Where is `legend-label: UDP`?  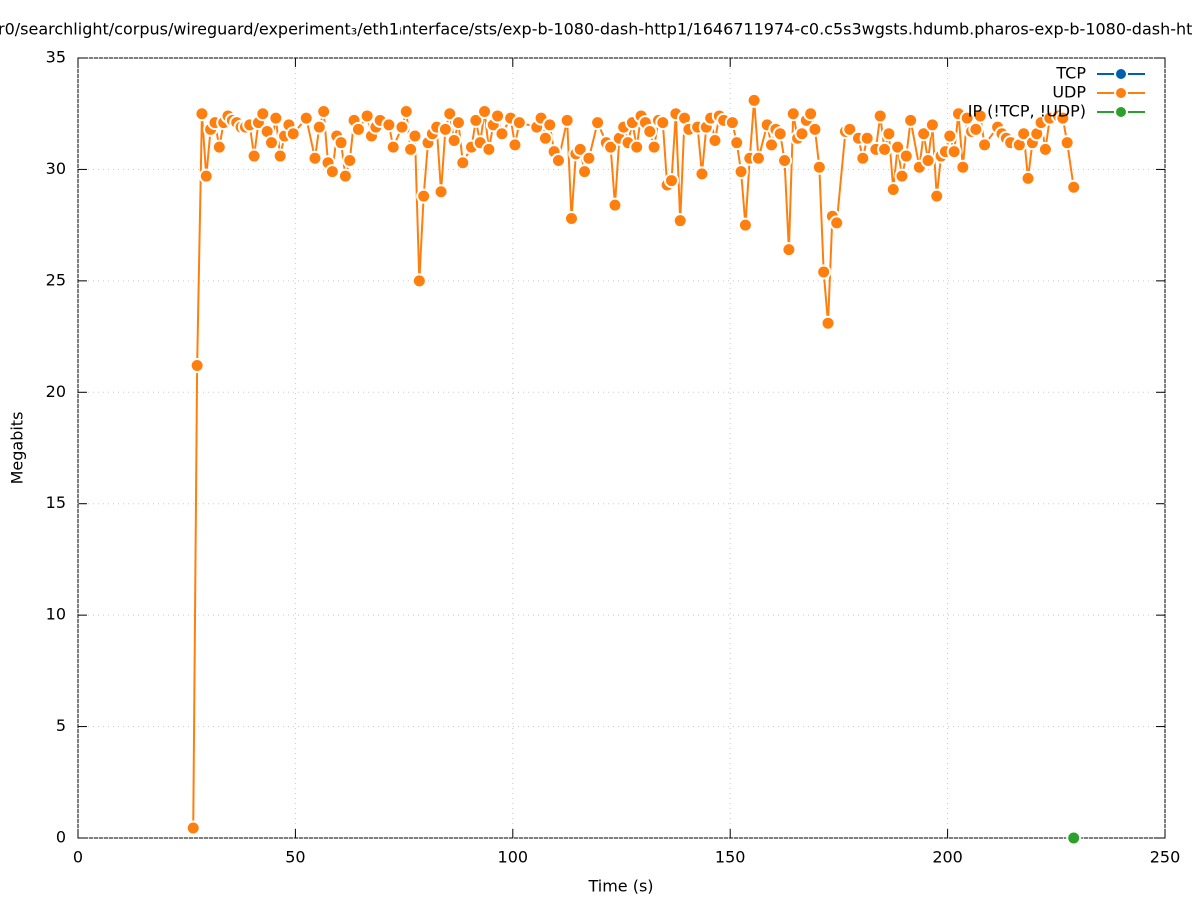
legend-label: UDP is located at coordinates (1069, 92).